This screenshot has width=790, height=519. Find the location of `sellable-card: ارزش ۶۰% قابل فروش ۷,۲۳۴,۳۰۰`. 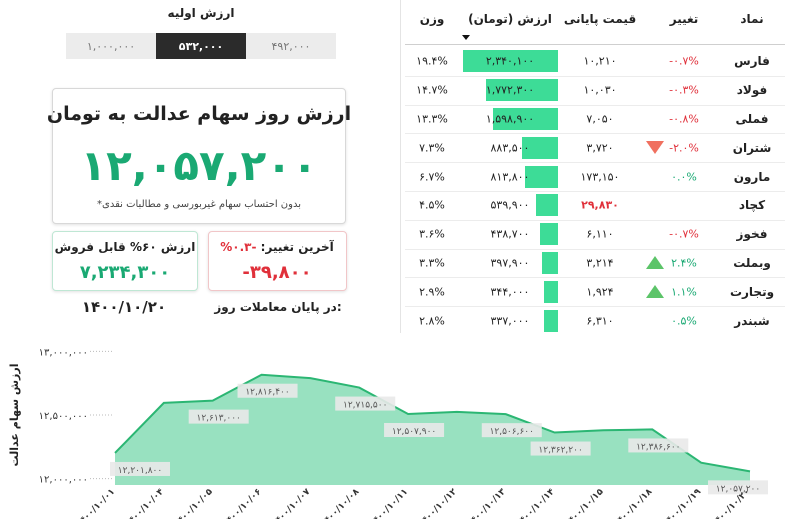

sellable-card: ارزش ۶۰% قابل فروش ۷,۲۳۴,۳۰۰ is located at coordinates (125, 261).